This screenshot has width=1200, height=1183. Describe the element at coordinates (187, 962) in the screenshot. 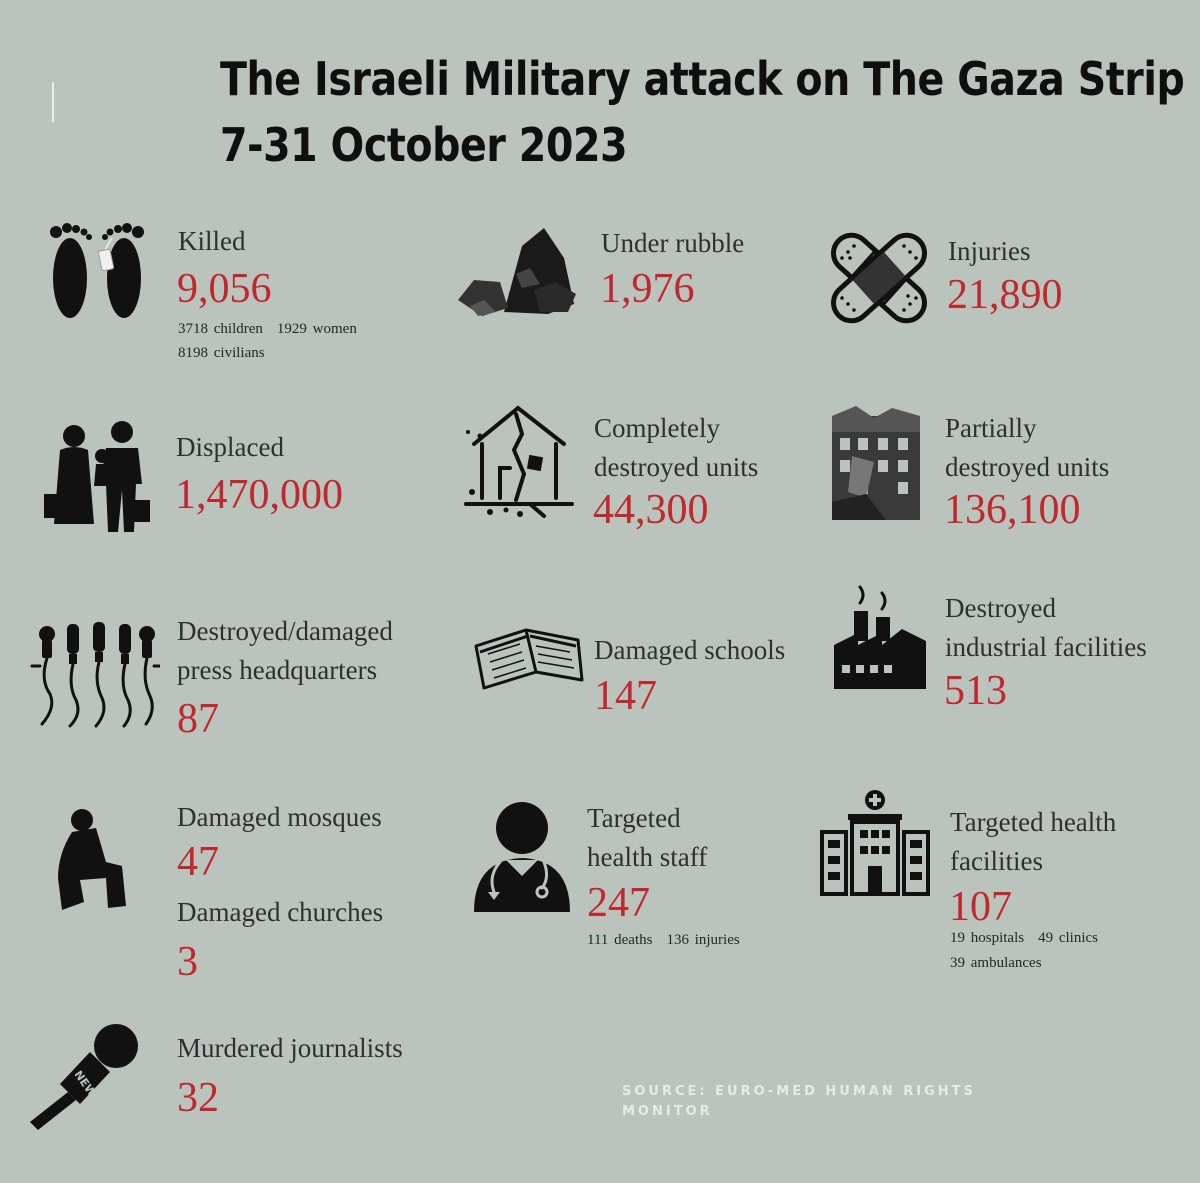

I see `churches-value: 3` at that location.